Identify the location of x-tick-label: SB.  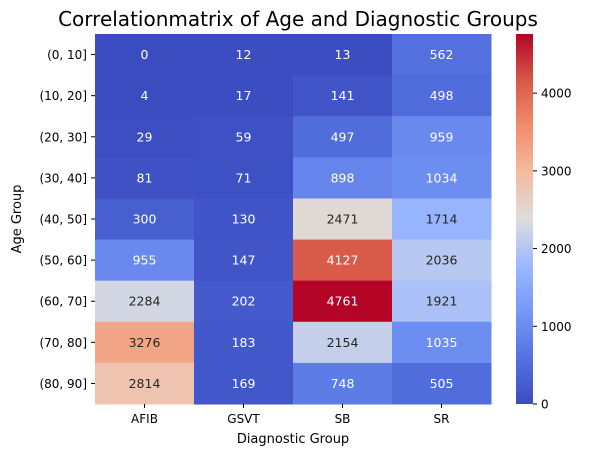
(343, 419).